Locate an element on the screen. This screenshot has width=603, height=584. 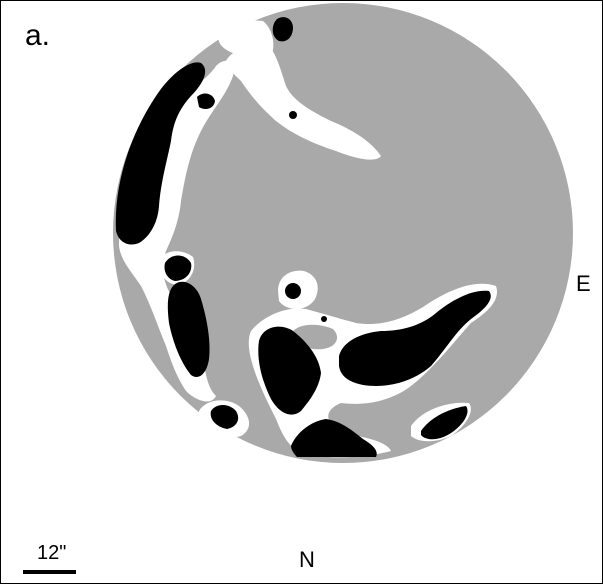
north-dark-spot is located at coordinates (282, 29).